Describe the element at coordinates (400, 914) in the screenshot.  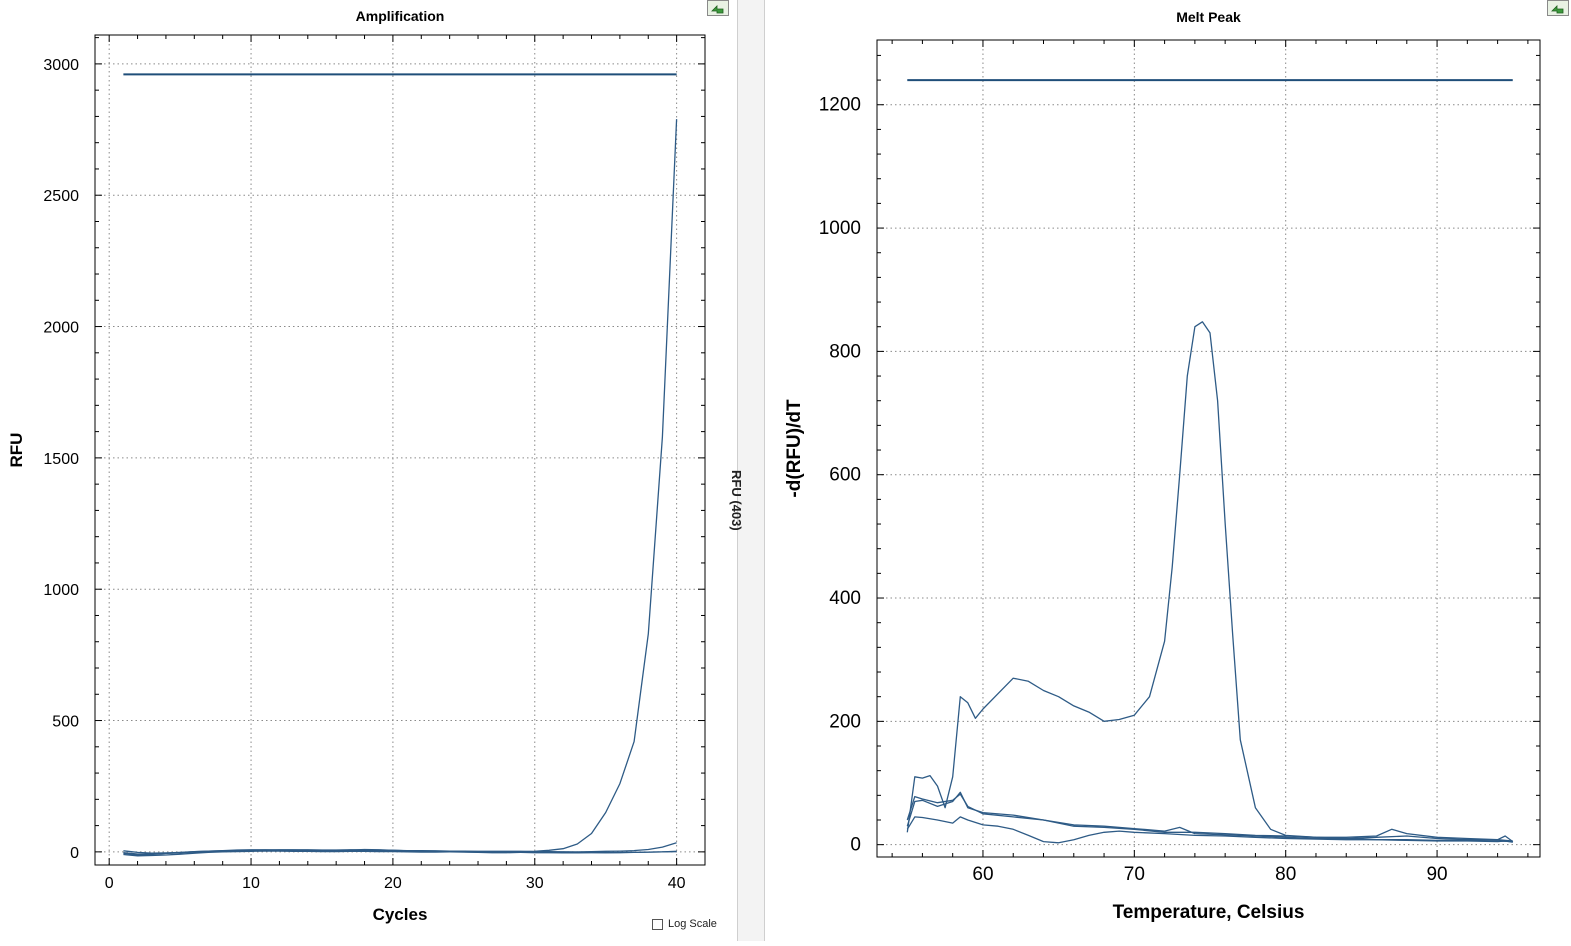
I see `x-axis-title: Cycles` at that location.